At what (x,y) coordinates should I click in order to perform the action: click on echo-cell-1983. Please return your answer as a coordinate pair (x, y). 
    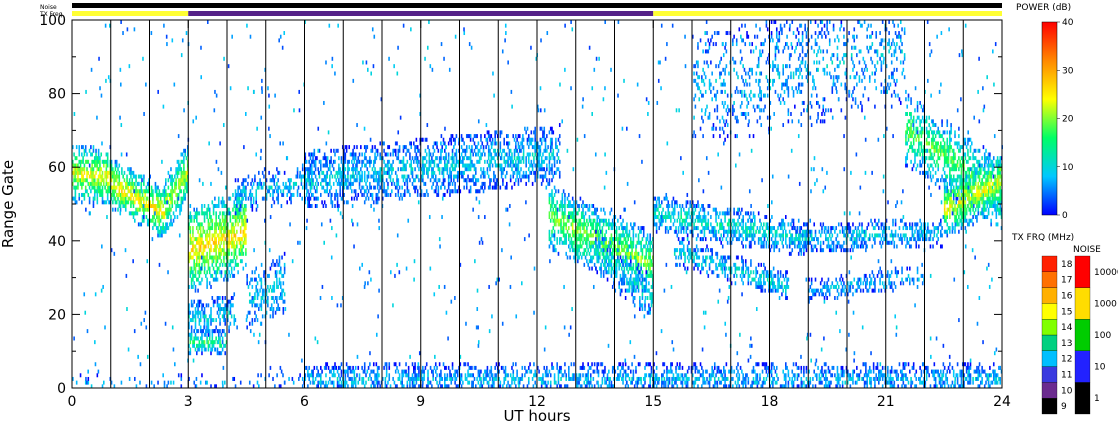
    Looking at the image, I should click on (341, 161).